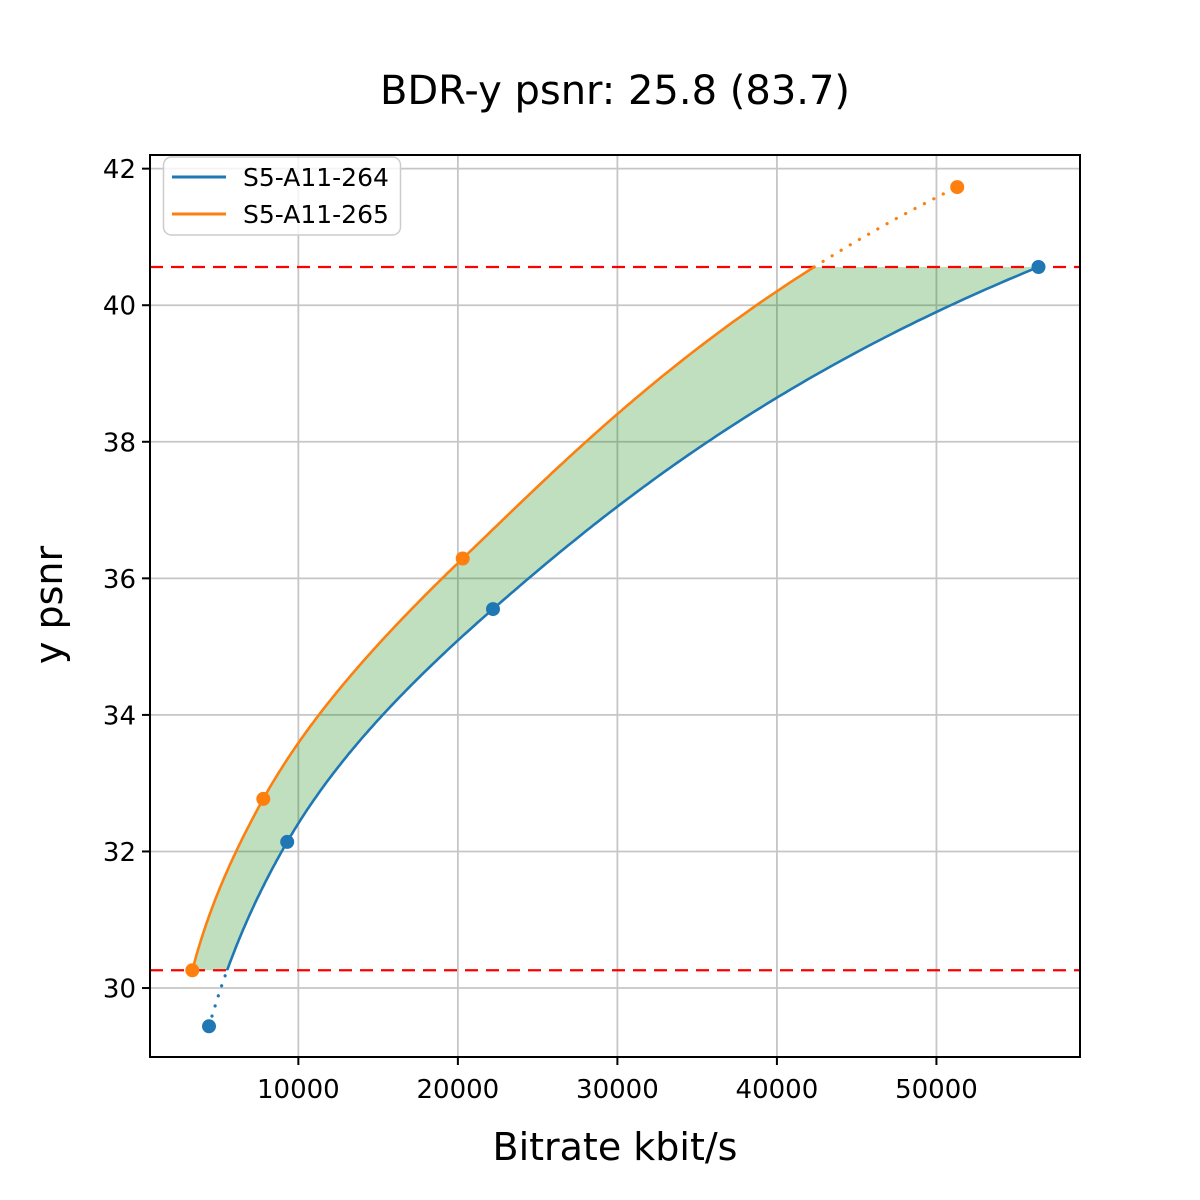 Image resolution: width=1200 pixels, height=1200 pixels. I want to click on y-tick-label: 40, so click(119, 307).